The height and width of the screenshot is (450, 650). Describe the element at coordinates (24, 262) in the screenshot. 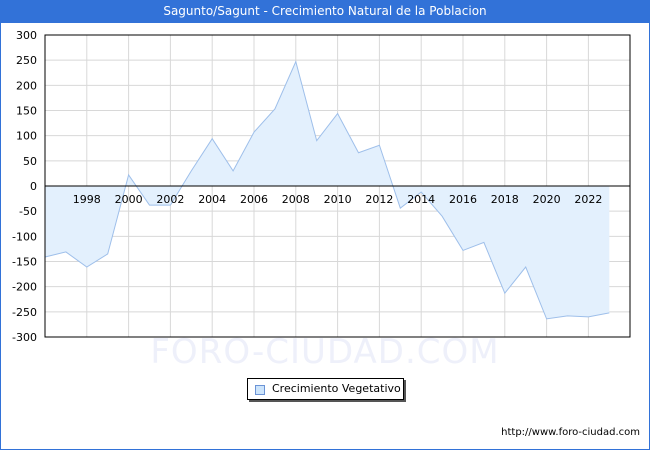

I see `y-tick-label: -150` at that location.